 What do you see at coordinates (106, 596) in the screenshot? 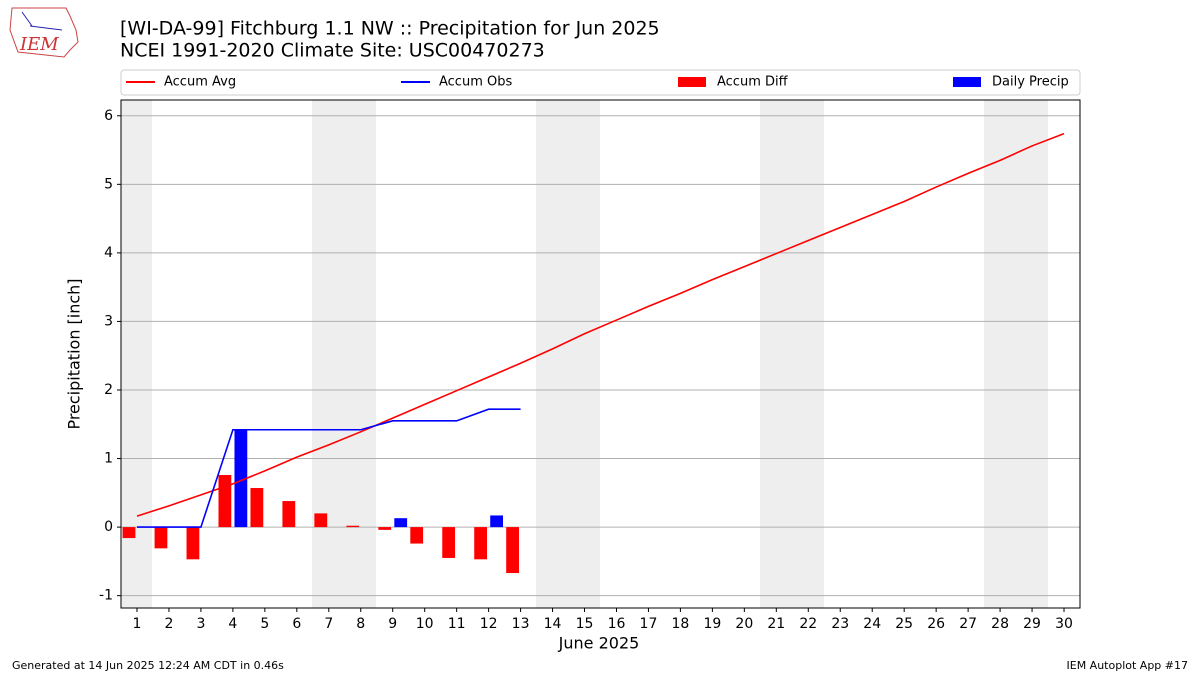
I see `y-tick-label: -1` at bounding box center [106, 596].